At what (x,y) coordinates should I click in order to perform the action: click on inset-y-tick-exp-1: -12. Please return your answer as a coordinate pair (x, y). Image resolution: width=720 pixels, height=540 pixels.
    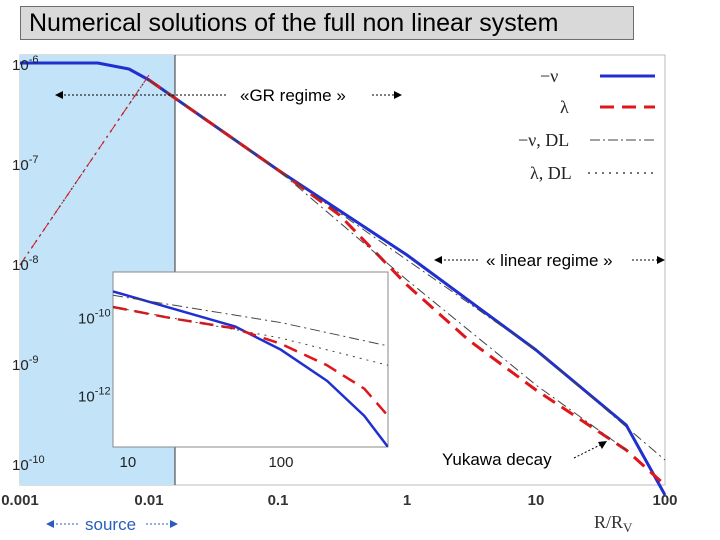
    Looking at the image, I should click on (103, 391).